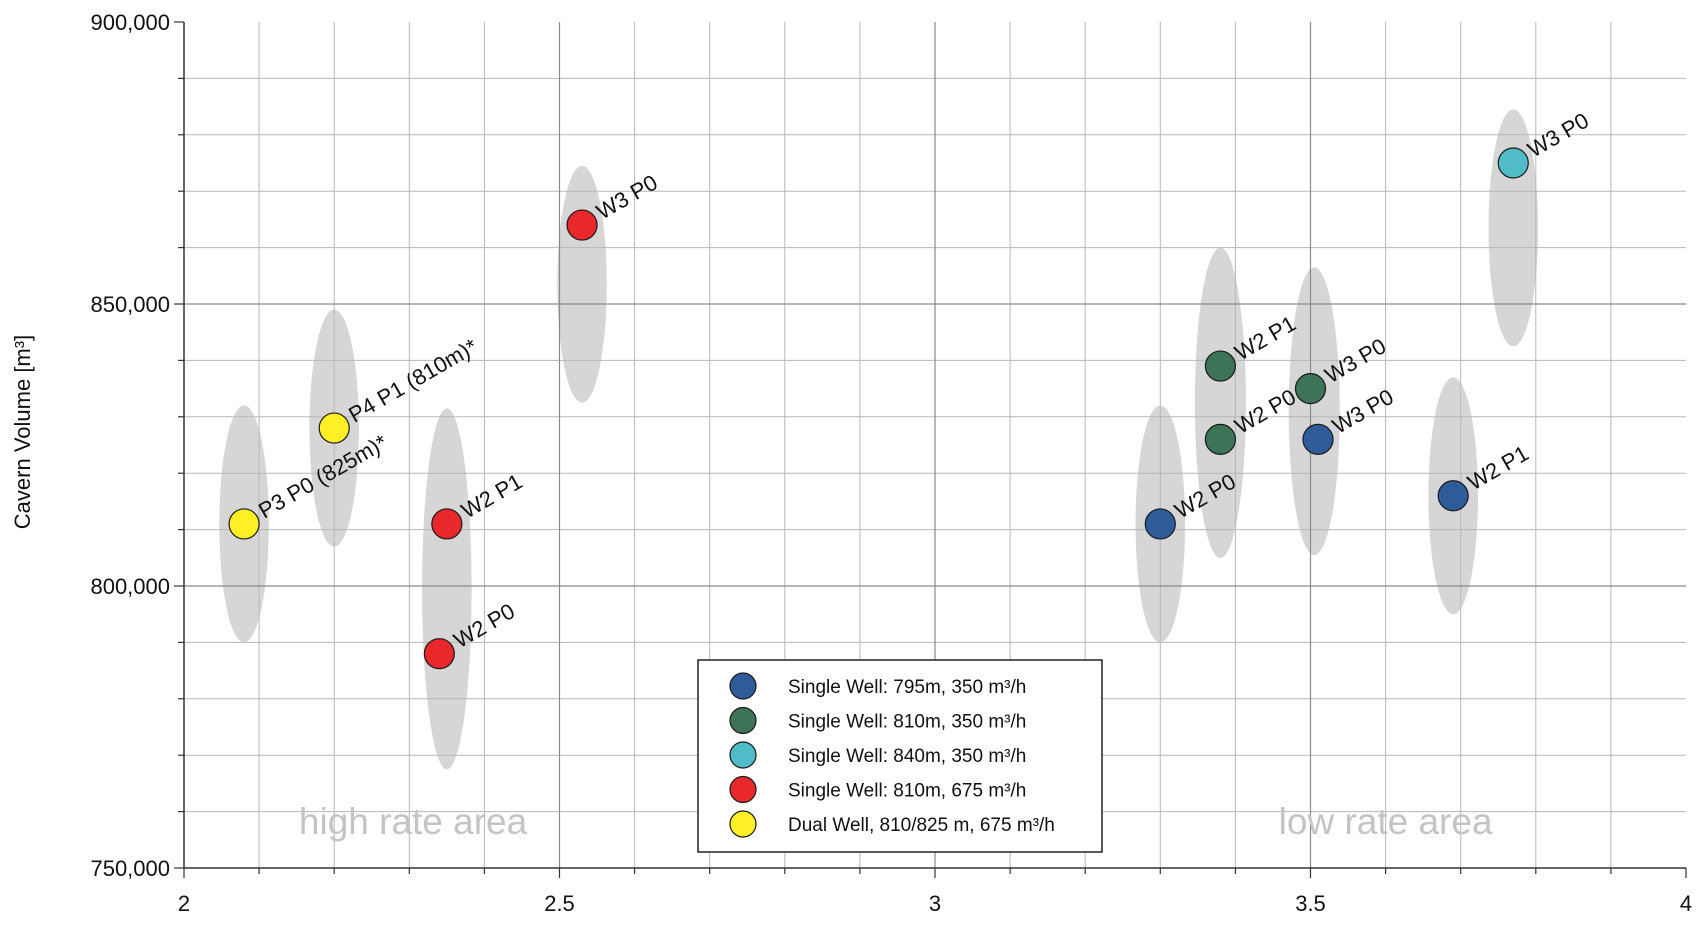  I want to click on y-axis-title: Cavern Volume [m³], so click(22, 432).